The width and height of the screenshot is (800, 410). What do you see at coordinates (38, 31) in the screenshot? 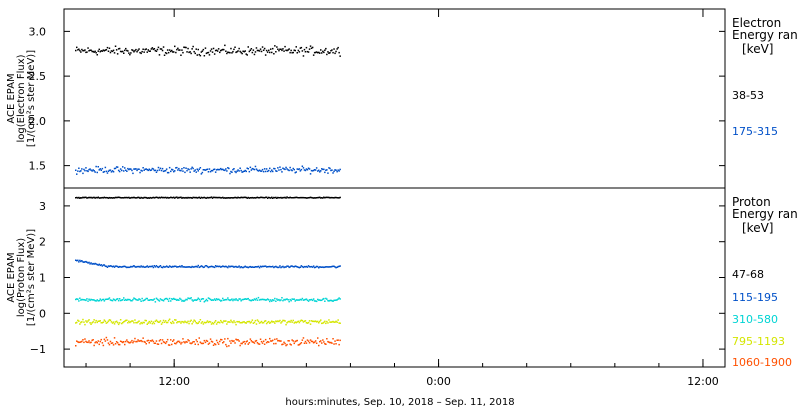
I see `y-tick-label-electron: 3.0` at bounding box center [38, 31].